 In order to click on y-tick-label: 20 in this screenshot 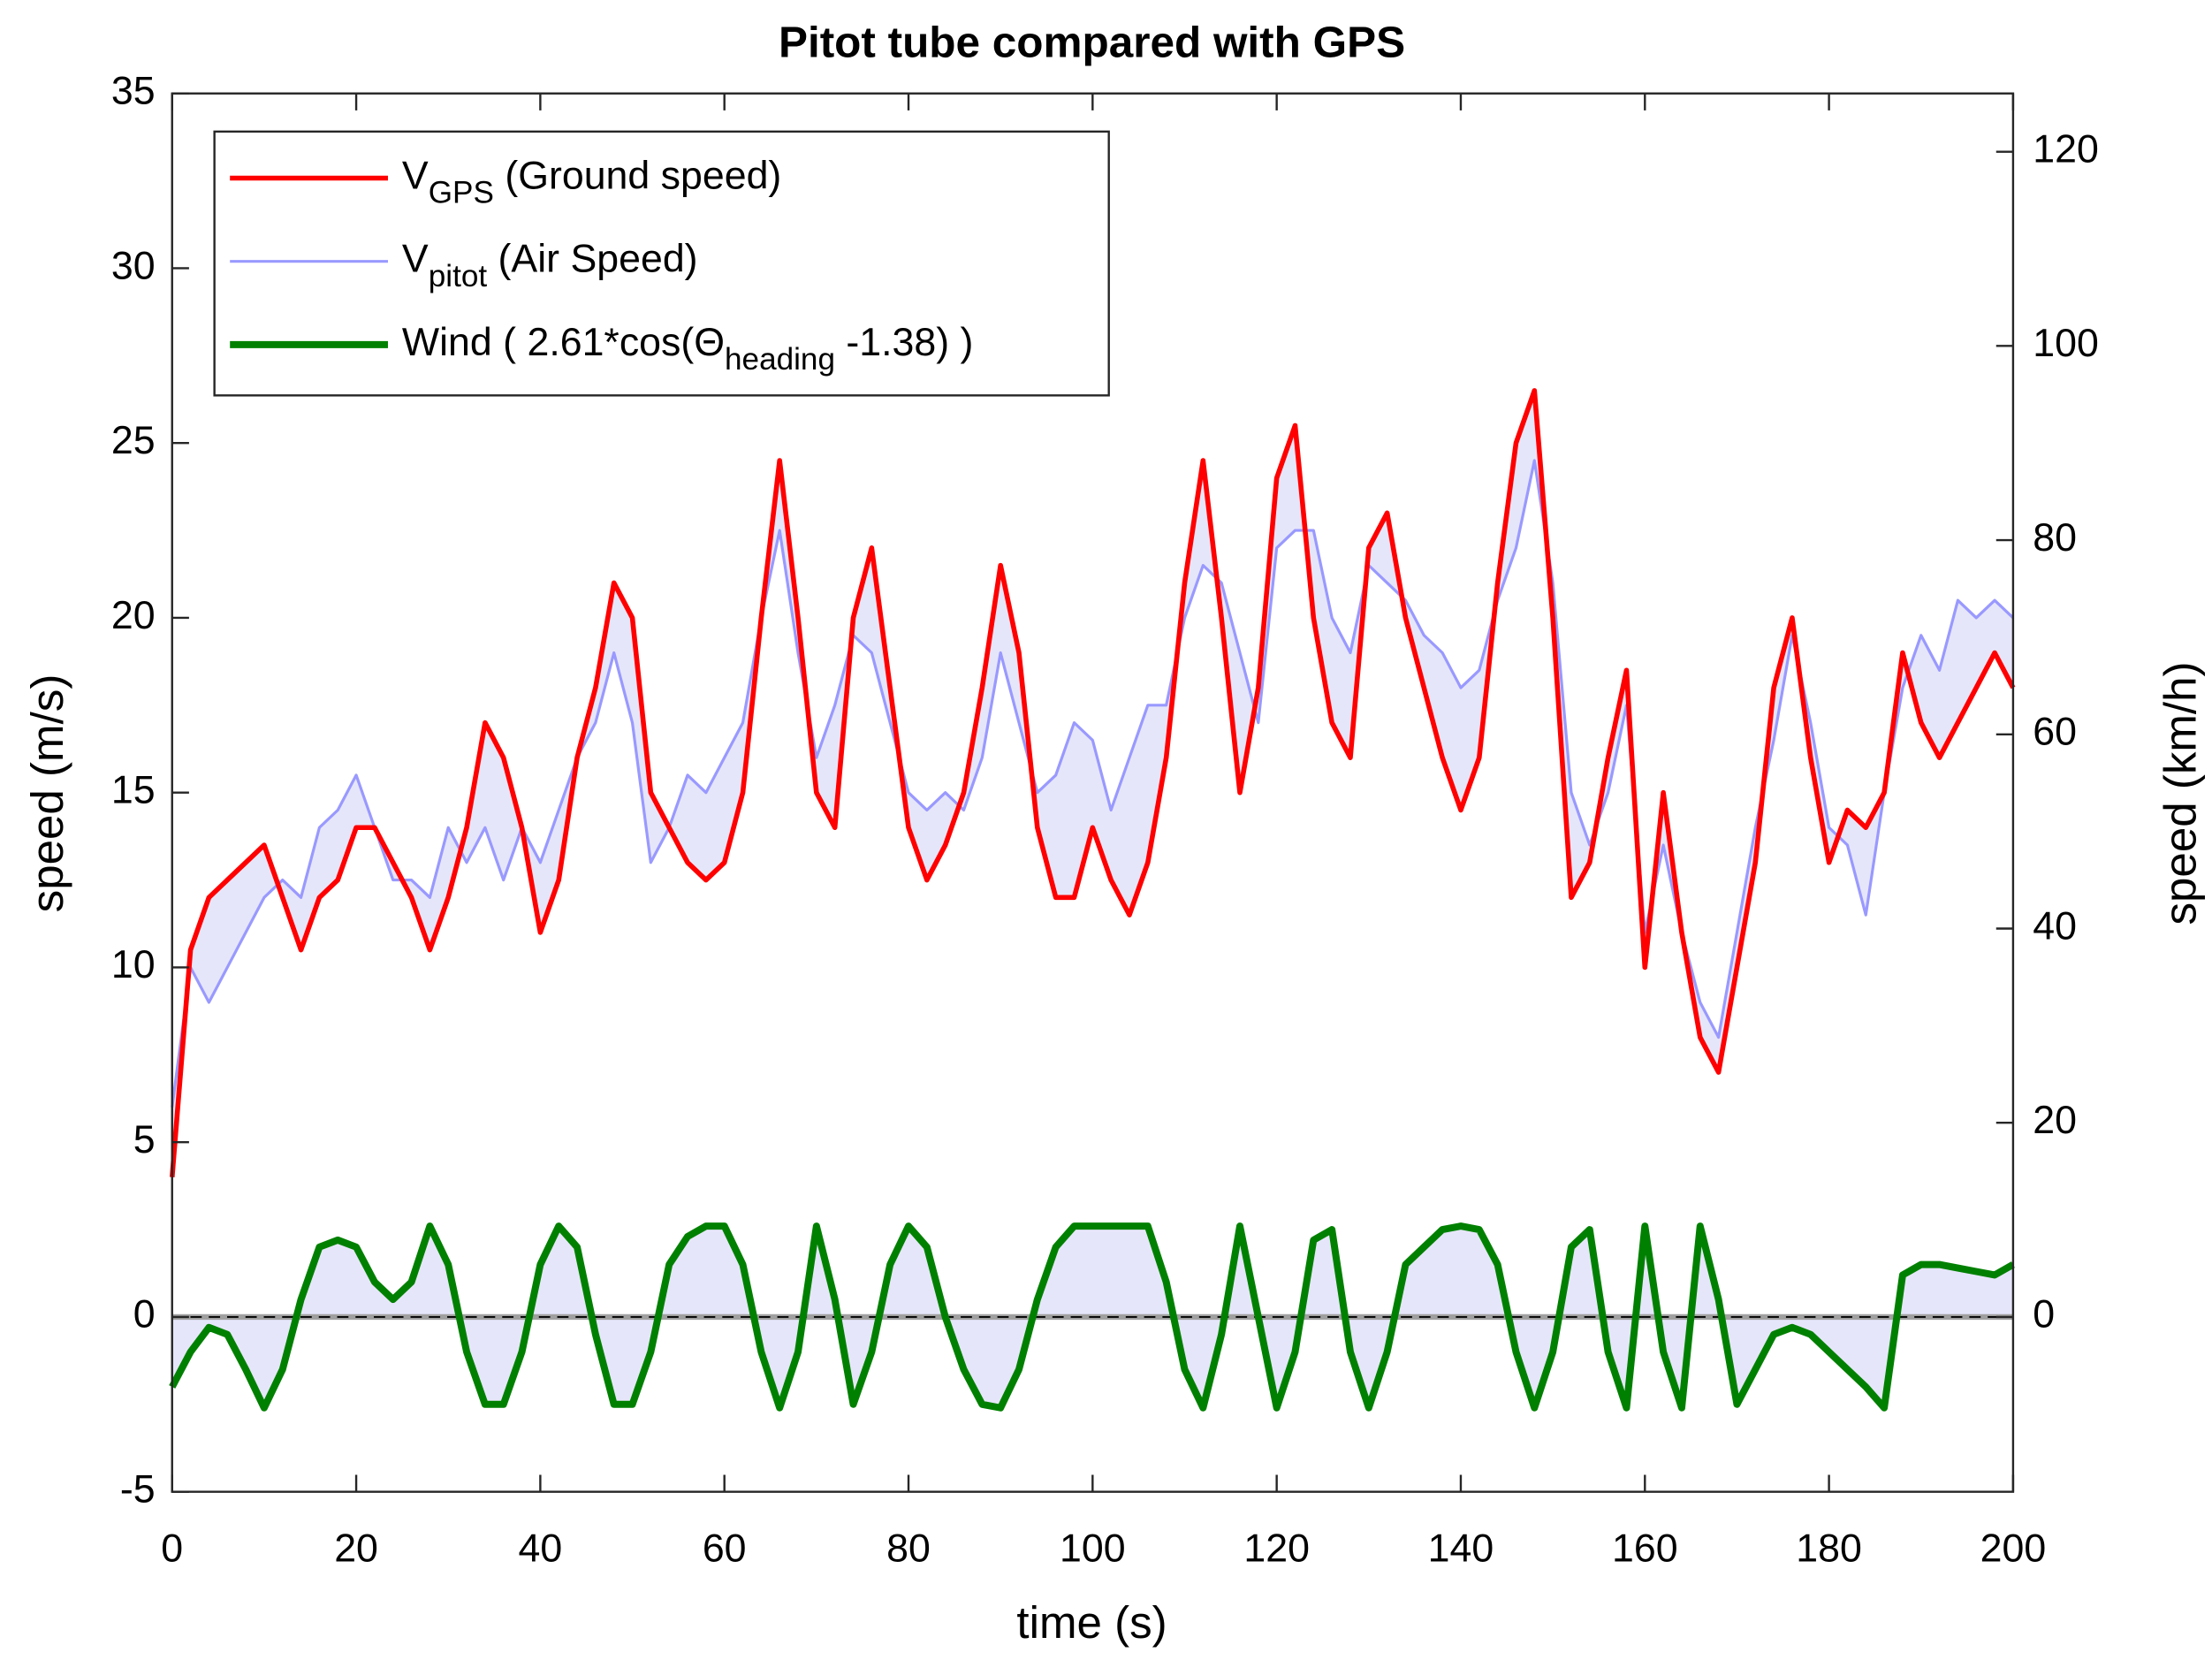, I will do `click(133, 615)`.